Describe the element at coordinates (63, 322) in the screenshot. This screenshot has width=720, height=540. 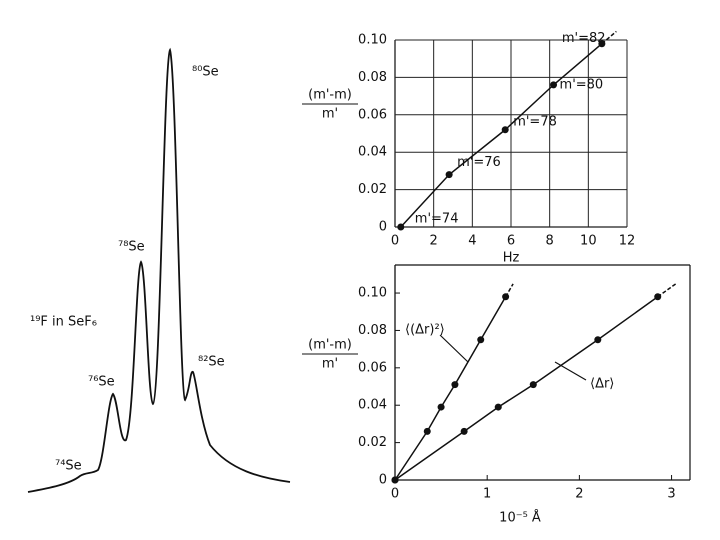
I see `annotation: ¹⁹F in SeF₆` at that location.